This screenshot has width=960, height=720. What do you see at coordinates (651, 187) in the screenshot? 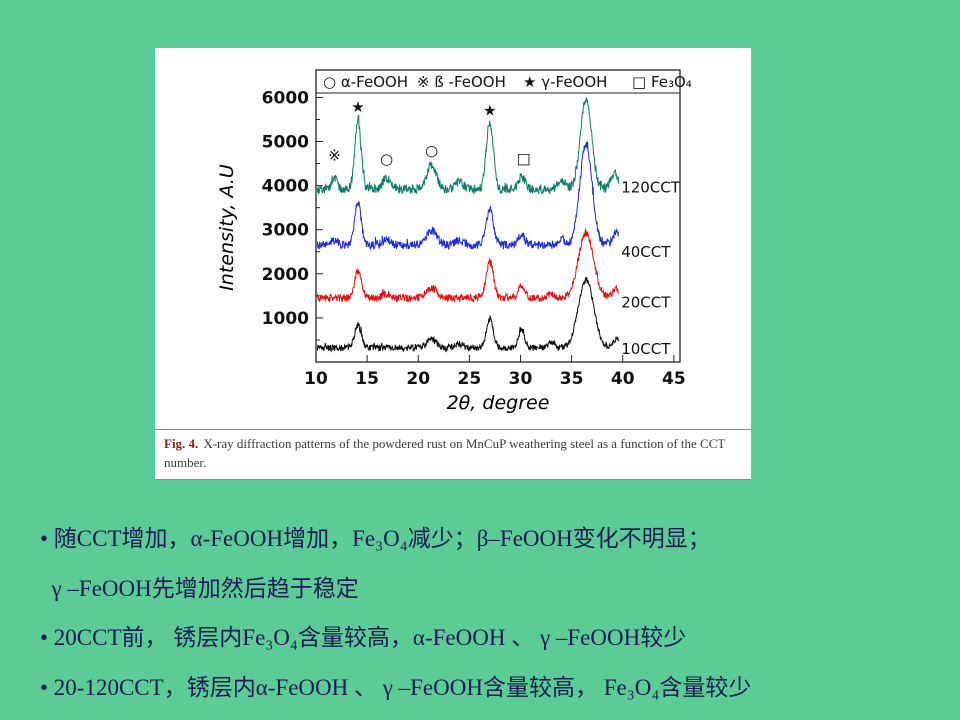
I see `series-label-120CCT: 120CCT` at bounding box center [651, 187].